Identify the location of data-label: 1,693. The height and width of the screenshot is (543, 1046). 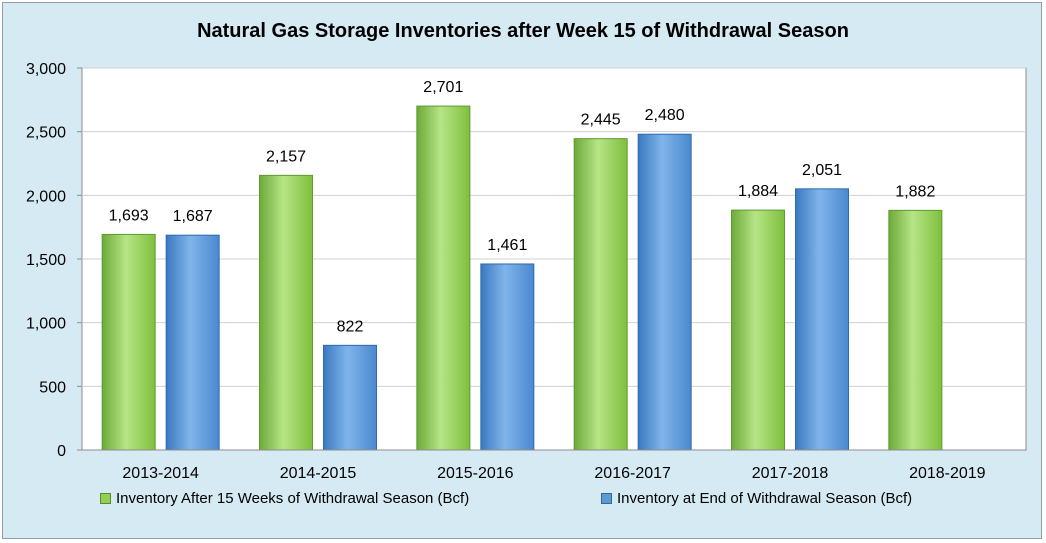
(129, 215).